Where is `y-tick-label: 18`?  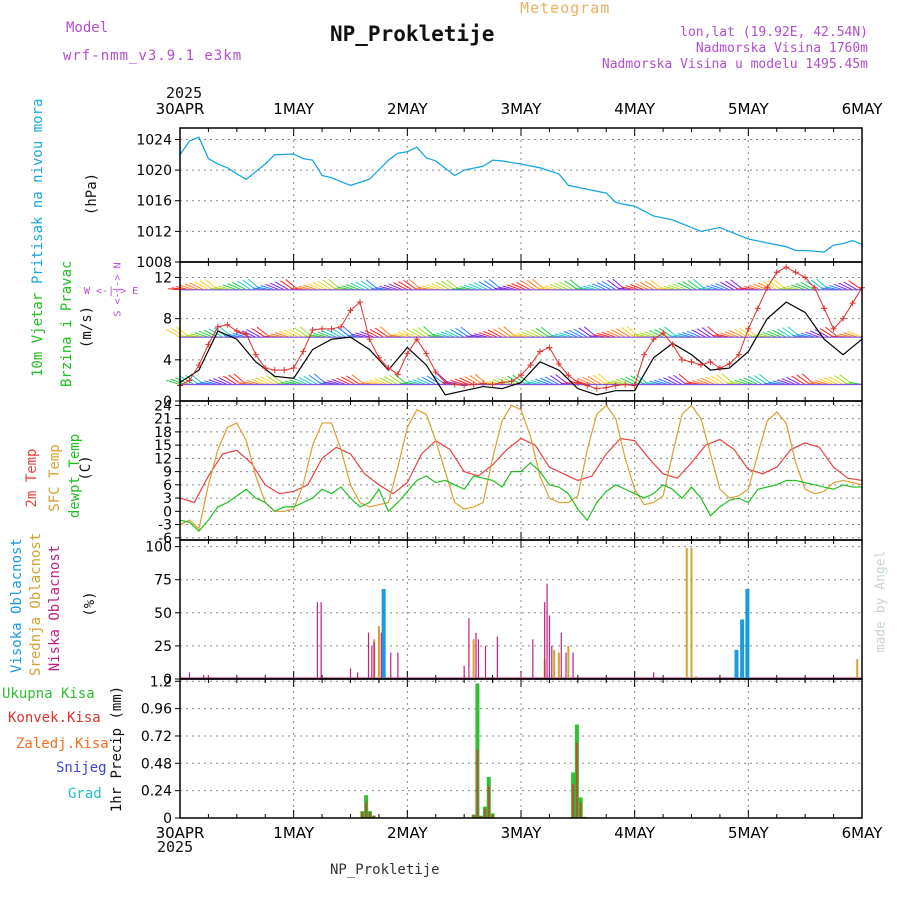
y-tick-label: 18 is located at coordinates (163, 433).